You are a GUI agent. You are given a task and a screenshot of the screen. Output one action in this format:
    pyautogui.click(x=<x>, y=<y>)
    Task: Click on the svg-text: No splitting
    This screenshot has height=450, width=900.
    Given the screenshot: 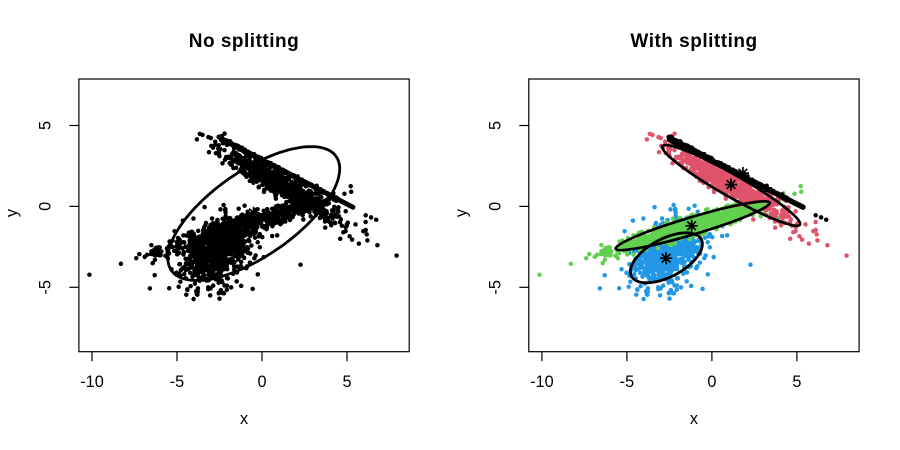 What is the action you would take?
    pyautogui.click(x=244, y=41)
    